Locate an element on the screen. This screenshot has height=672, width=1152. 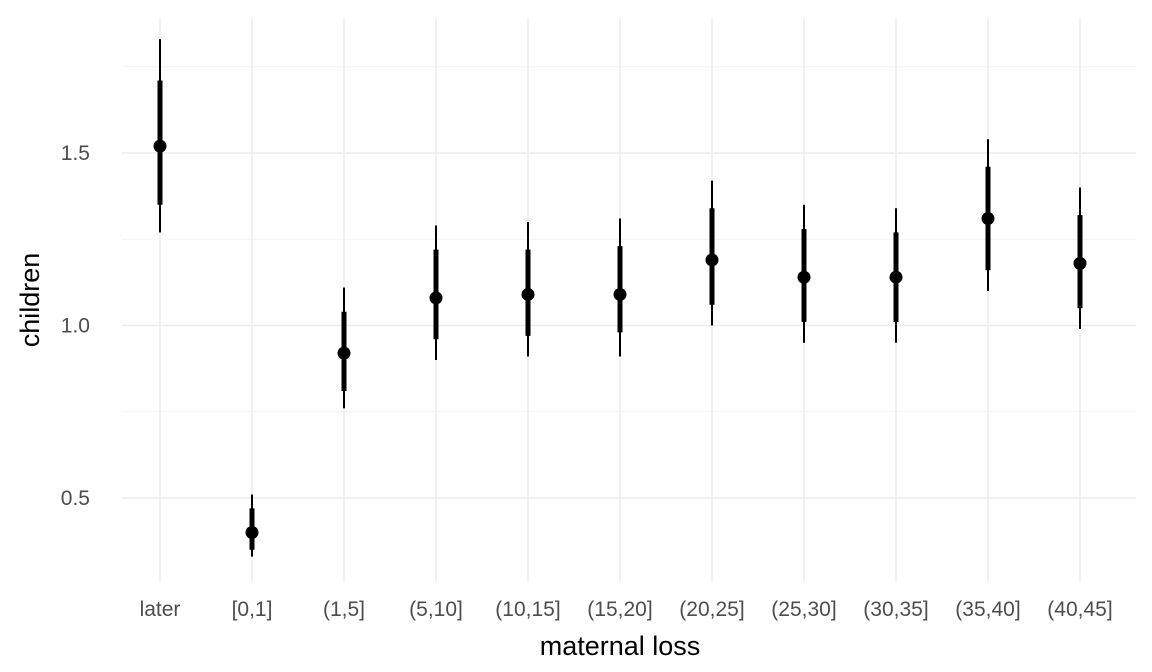
x-tick-label: (15,20] is located at coordinates (619, 609).